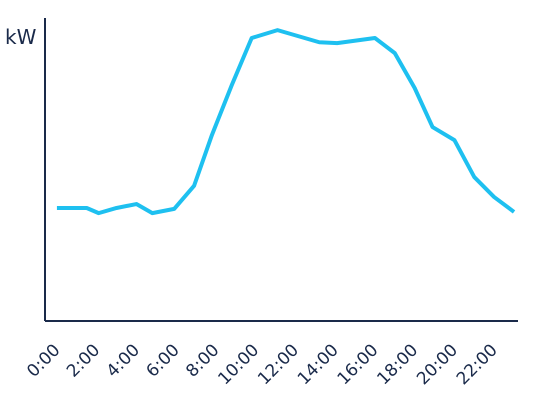  What do you see at coordinates (238, 364) in the screenshot?
I see `x-tick-label: 10:00` at bounding box center [238, 364].